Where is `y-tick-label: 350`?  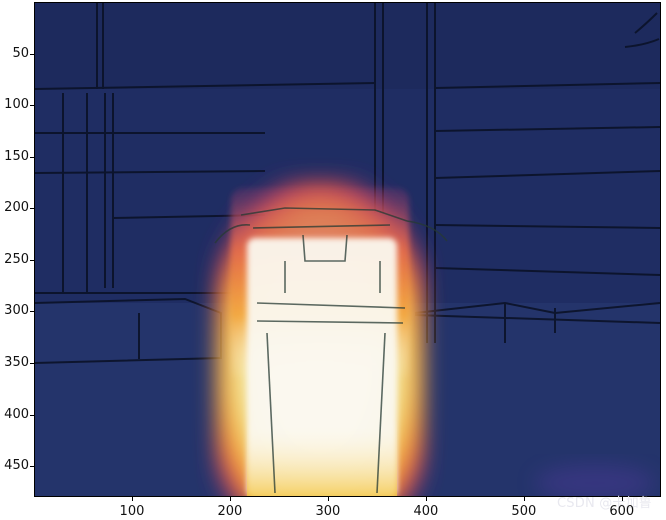 y-tick-label: 350 is located at coordinates (16, 362).